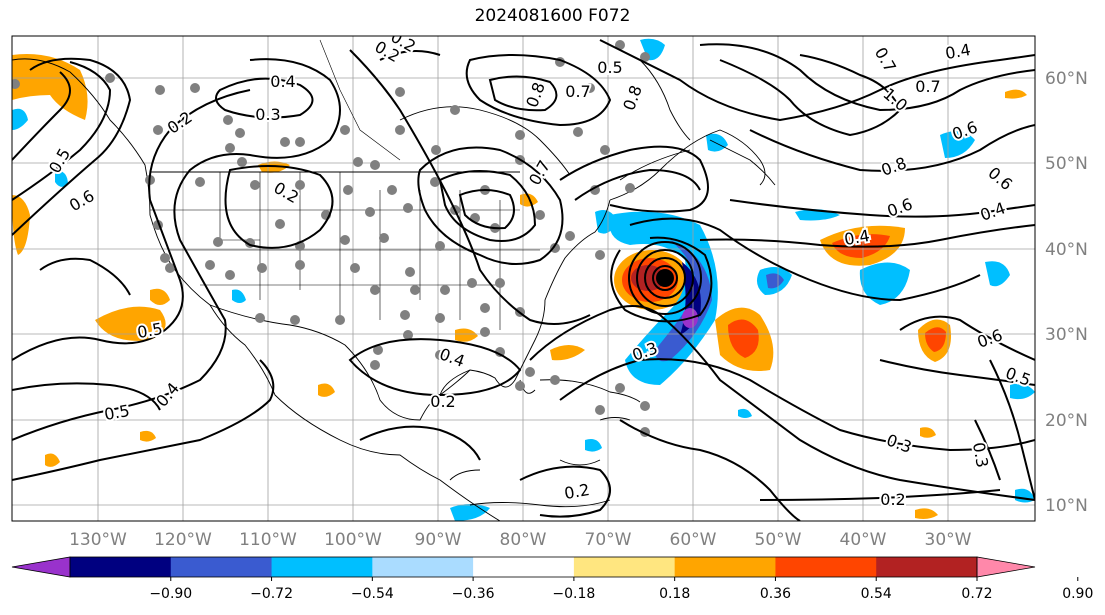 Image resolution: width=1105 pixels, height=615 pixels. I want to click on lon-label-30W: 30°W, so click(948, 540).